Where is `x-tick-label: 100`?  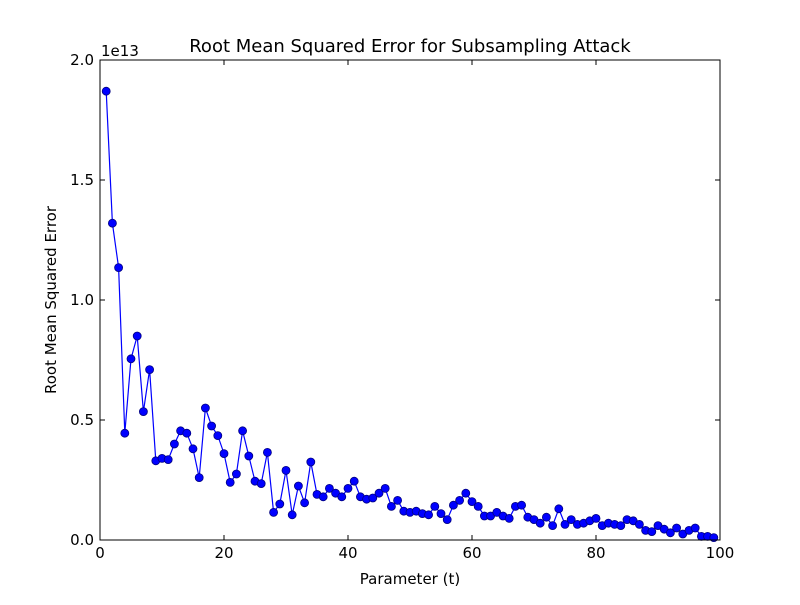
x-tick-label: 100 is located at coordinates (720, 553).